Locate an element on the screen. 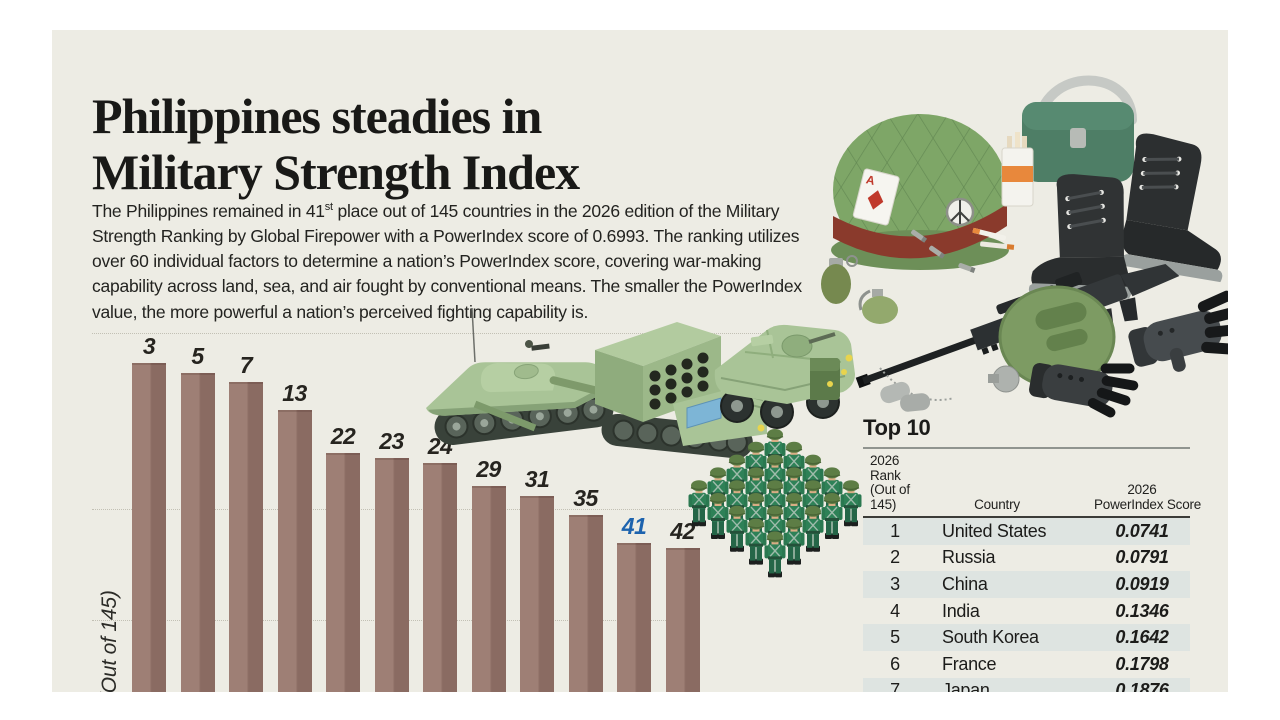  rank-label: 29 is located at coordinates (488, 469).